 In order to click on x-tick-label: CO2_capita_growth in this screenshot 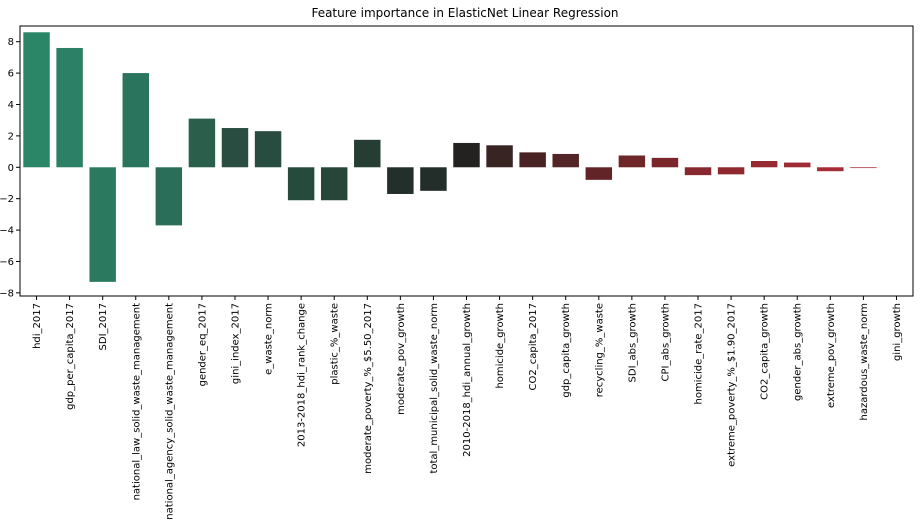, I will do `click(765, 351)`.